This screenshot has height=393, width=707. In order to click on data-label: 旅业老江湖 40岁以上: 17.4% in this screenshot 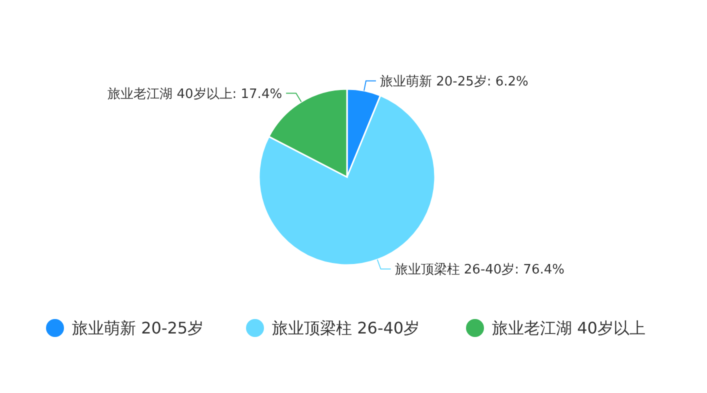, I will do `click(195, 94)`.